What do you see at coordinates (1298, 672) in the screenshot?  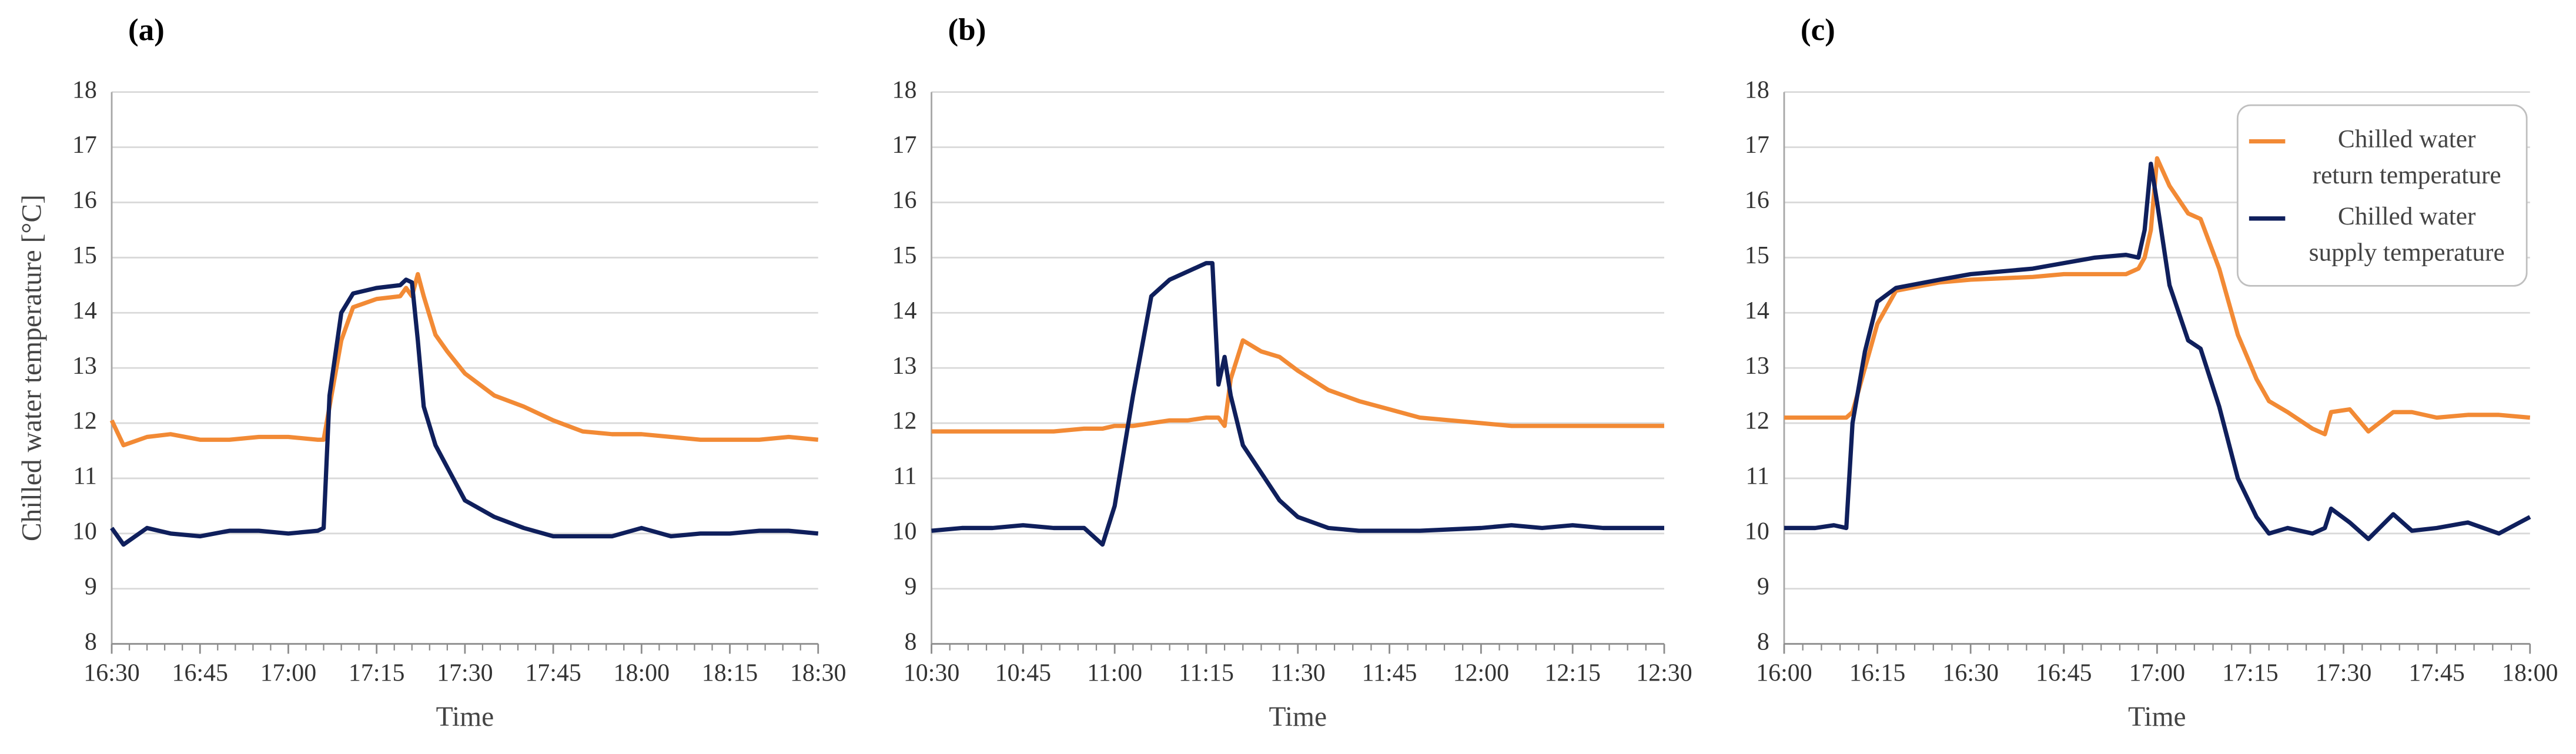 I see `x-tick-label: 11:30` at bounding box center [1298, 672].